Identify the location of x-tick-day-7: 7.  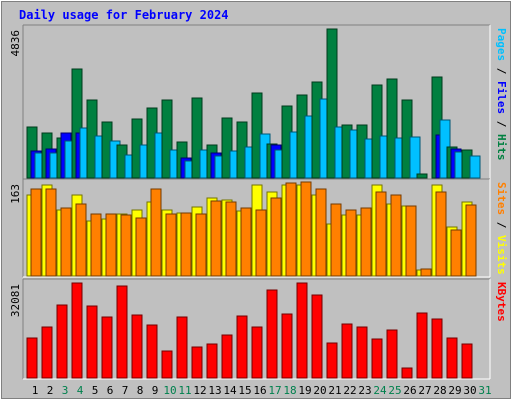
(125, 390).